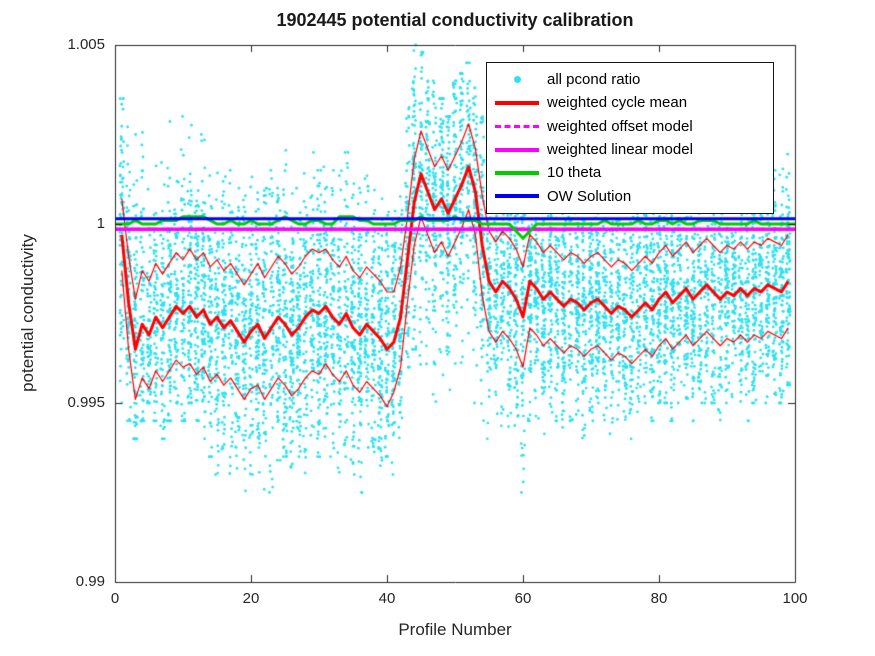  I want to click on legend-entry-ow-solution: OW Solution, so click(630, 196).